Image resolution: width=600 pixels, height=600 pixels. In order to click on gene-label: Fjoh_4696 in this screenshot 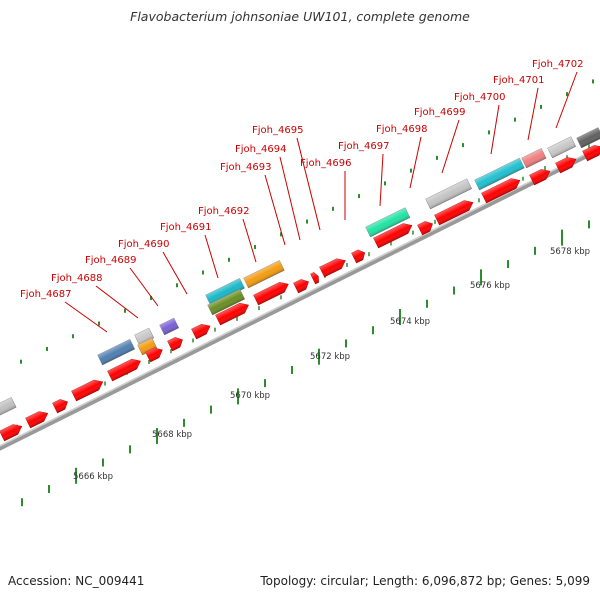, I will do `click(325, 163)`.